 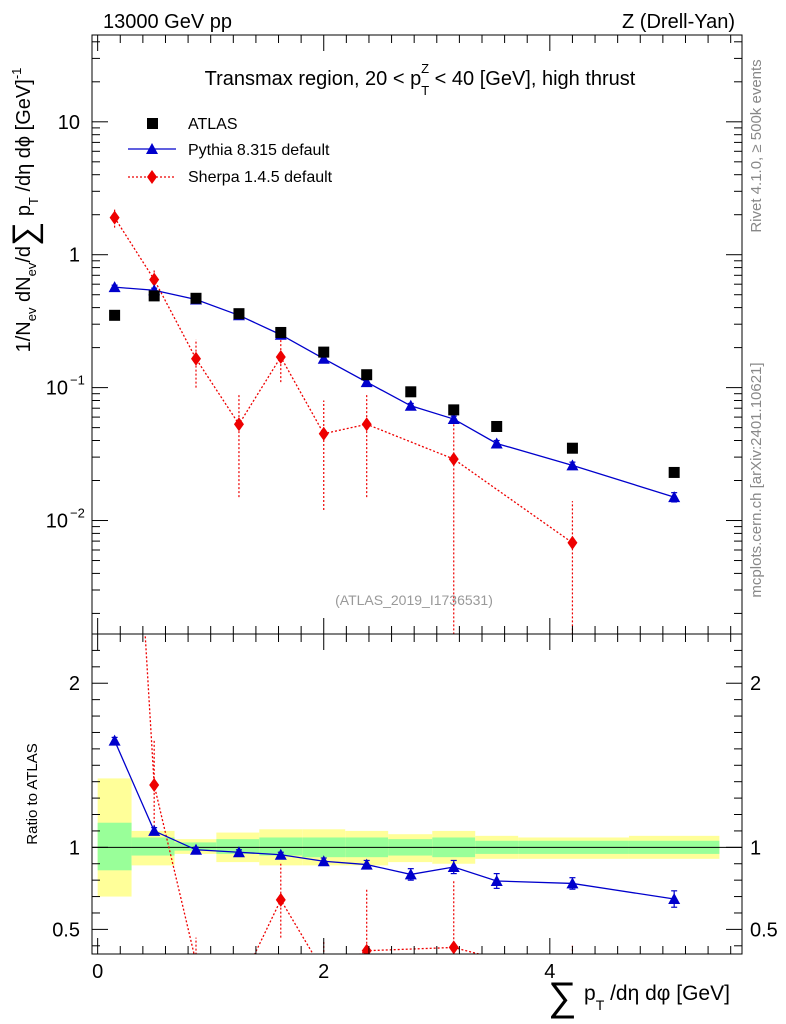 What do you see at coordinates (24, 138) in the screenshot?
I see `y-label-e: /dη dϕ [GeV]` at bounding box center [24, 138].